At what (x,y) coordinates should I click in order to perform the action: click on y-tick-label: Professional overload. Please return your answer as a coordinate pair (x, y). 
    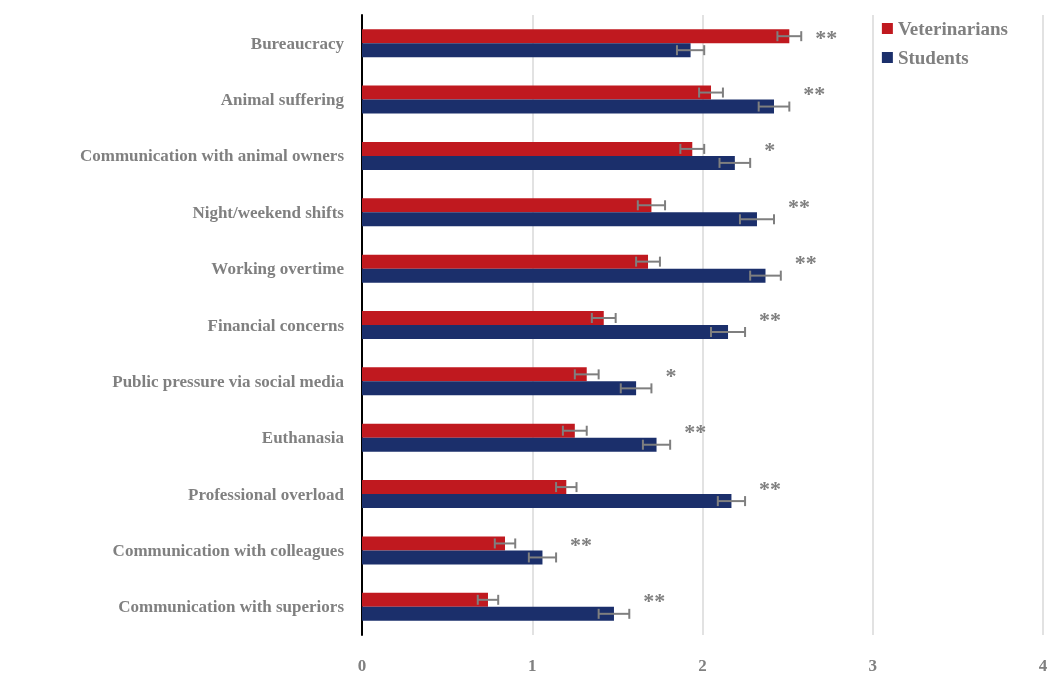
    Looking at the image, I should click on (266, 494).